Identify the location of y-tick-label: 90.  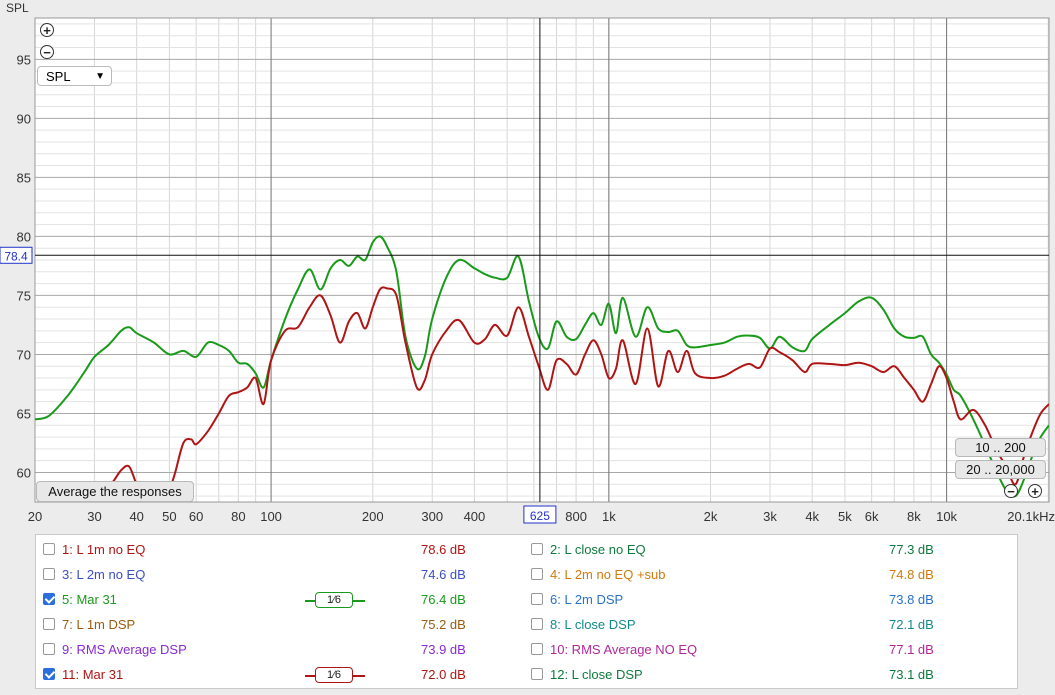
(24, 118).